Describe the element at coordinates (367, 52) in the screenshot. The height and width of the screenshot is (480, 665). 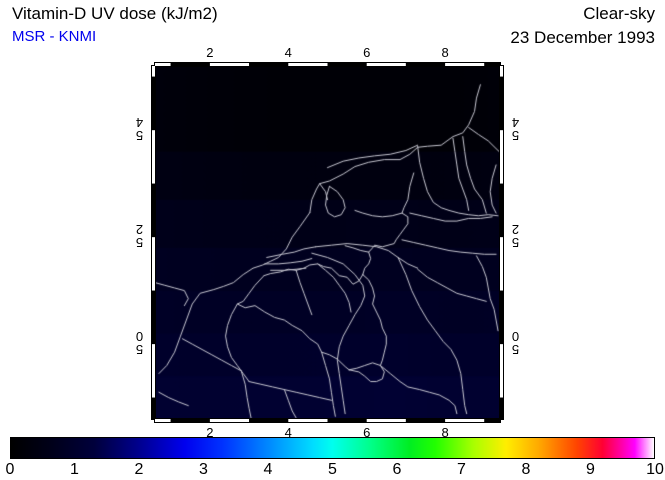
I see `x-axis-tick-top: 6` at that location.